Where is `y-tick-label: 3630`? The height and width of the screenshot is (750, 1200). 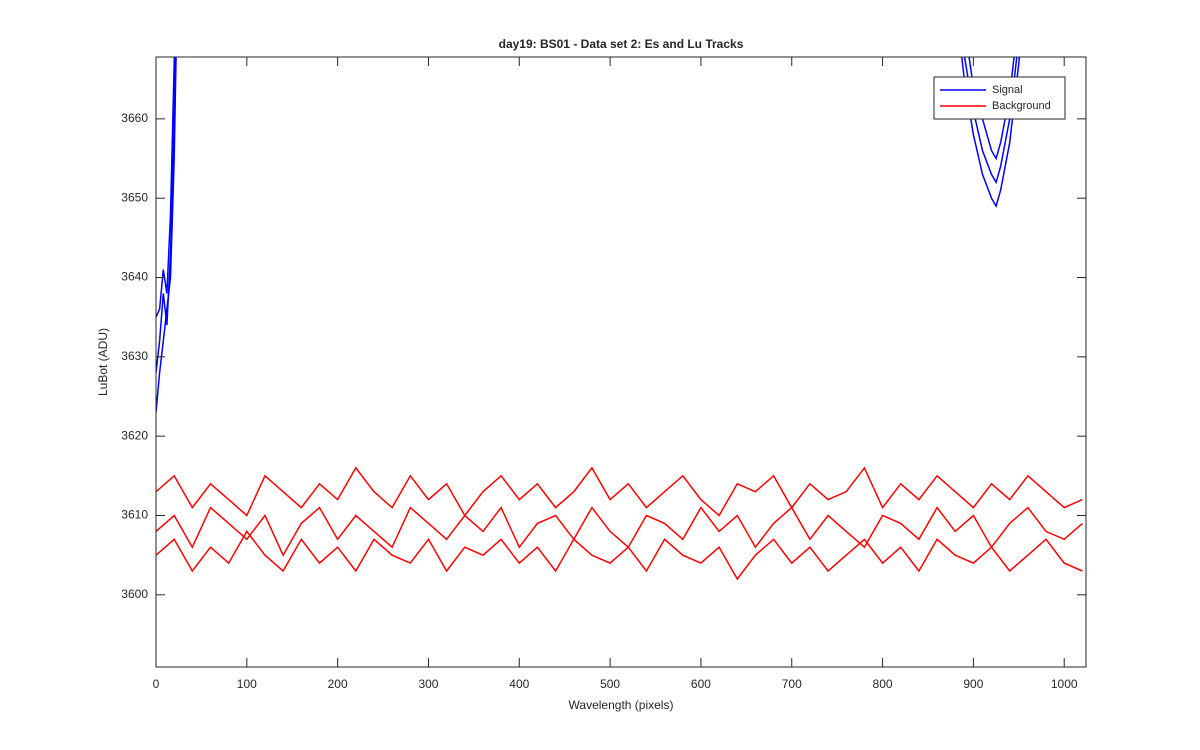 y-tick-label: 3630 is located at coordinates (134, 356).